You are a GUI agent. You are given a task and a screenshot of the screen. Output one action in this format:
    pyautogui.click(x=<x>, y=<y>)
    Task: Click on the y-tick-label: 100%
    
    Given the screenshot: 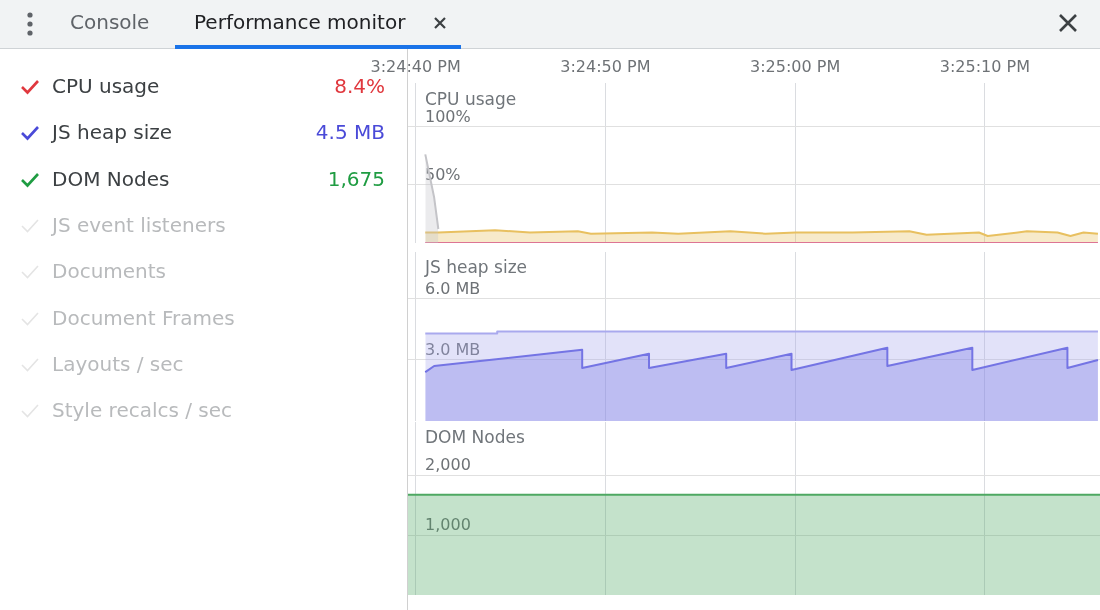 What is the action you would take?
    pyautogui.click(x=448, y=116)
    